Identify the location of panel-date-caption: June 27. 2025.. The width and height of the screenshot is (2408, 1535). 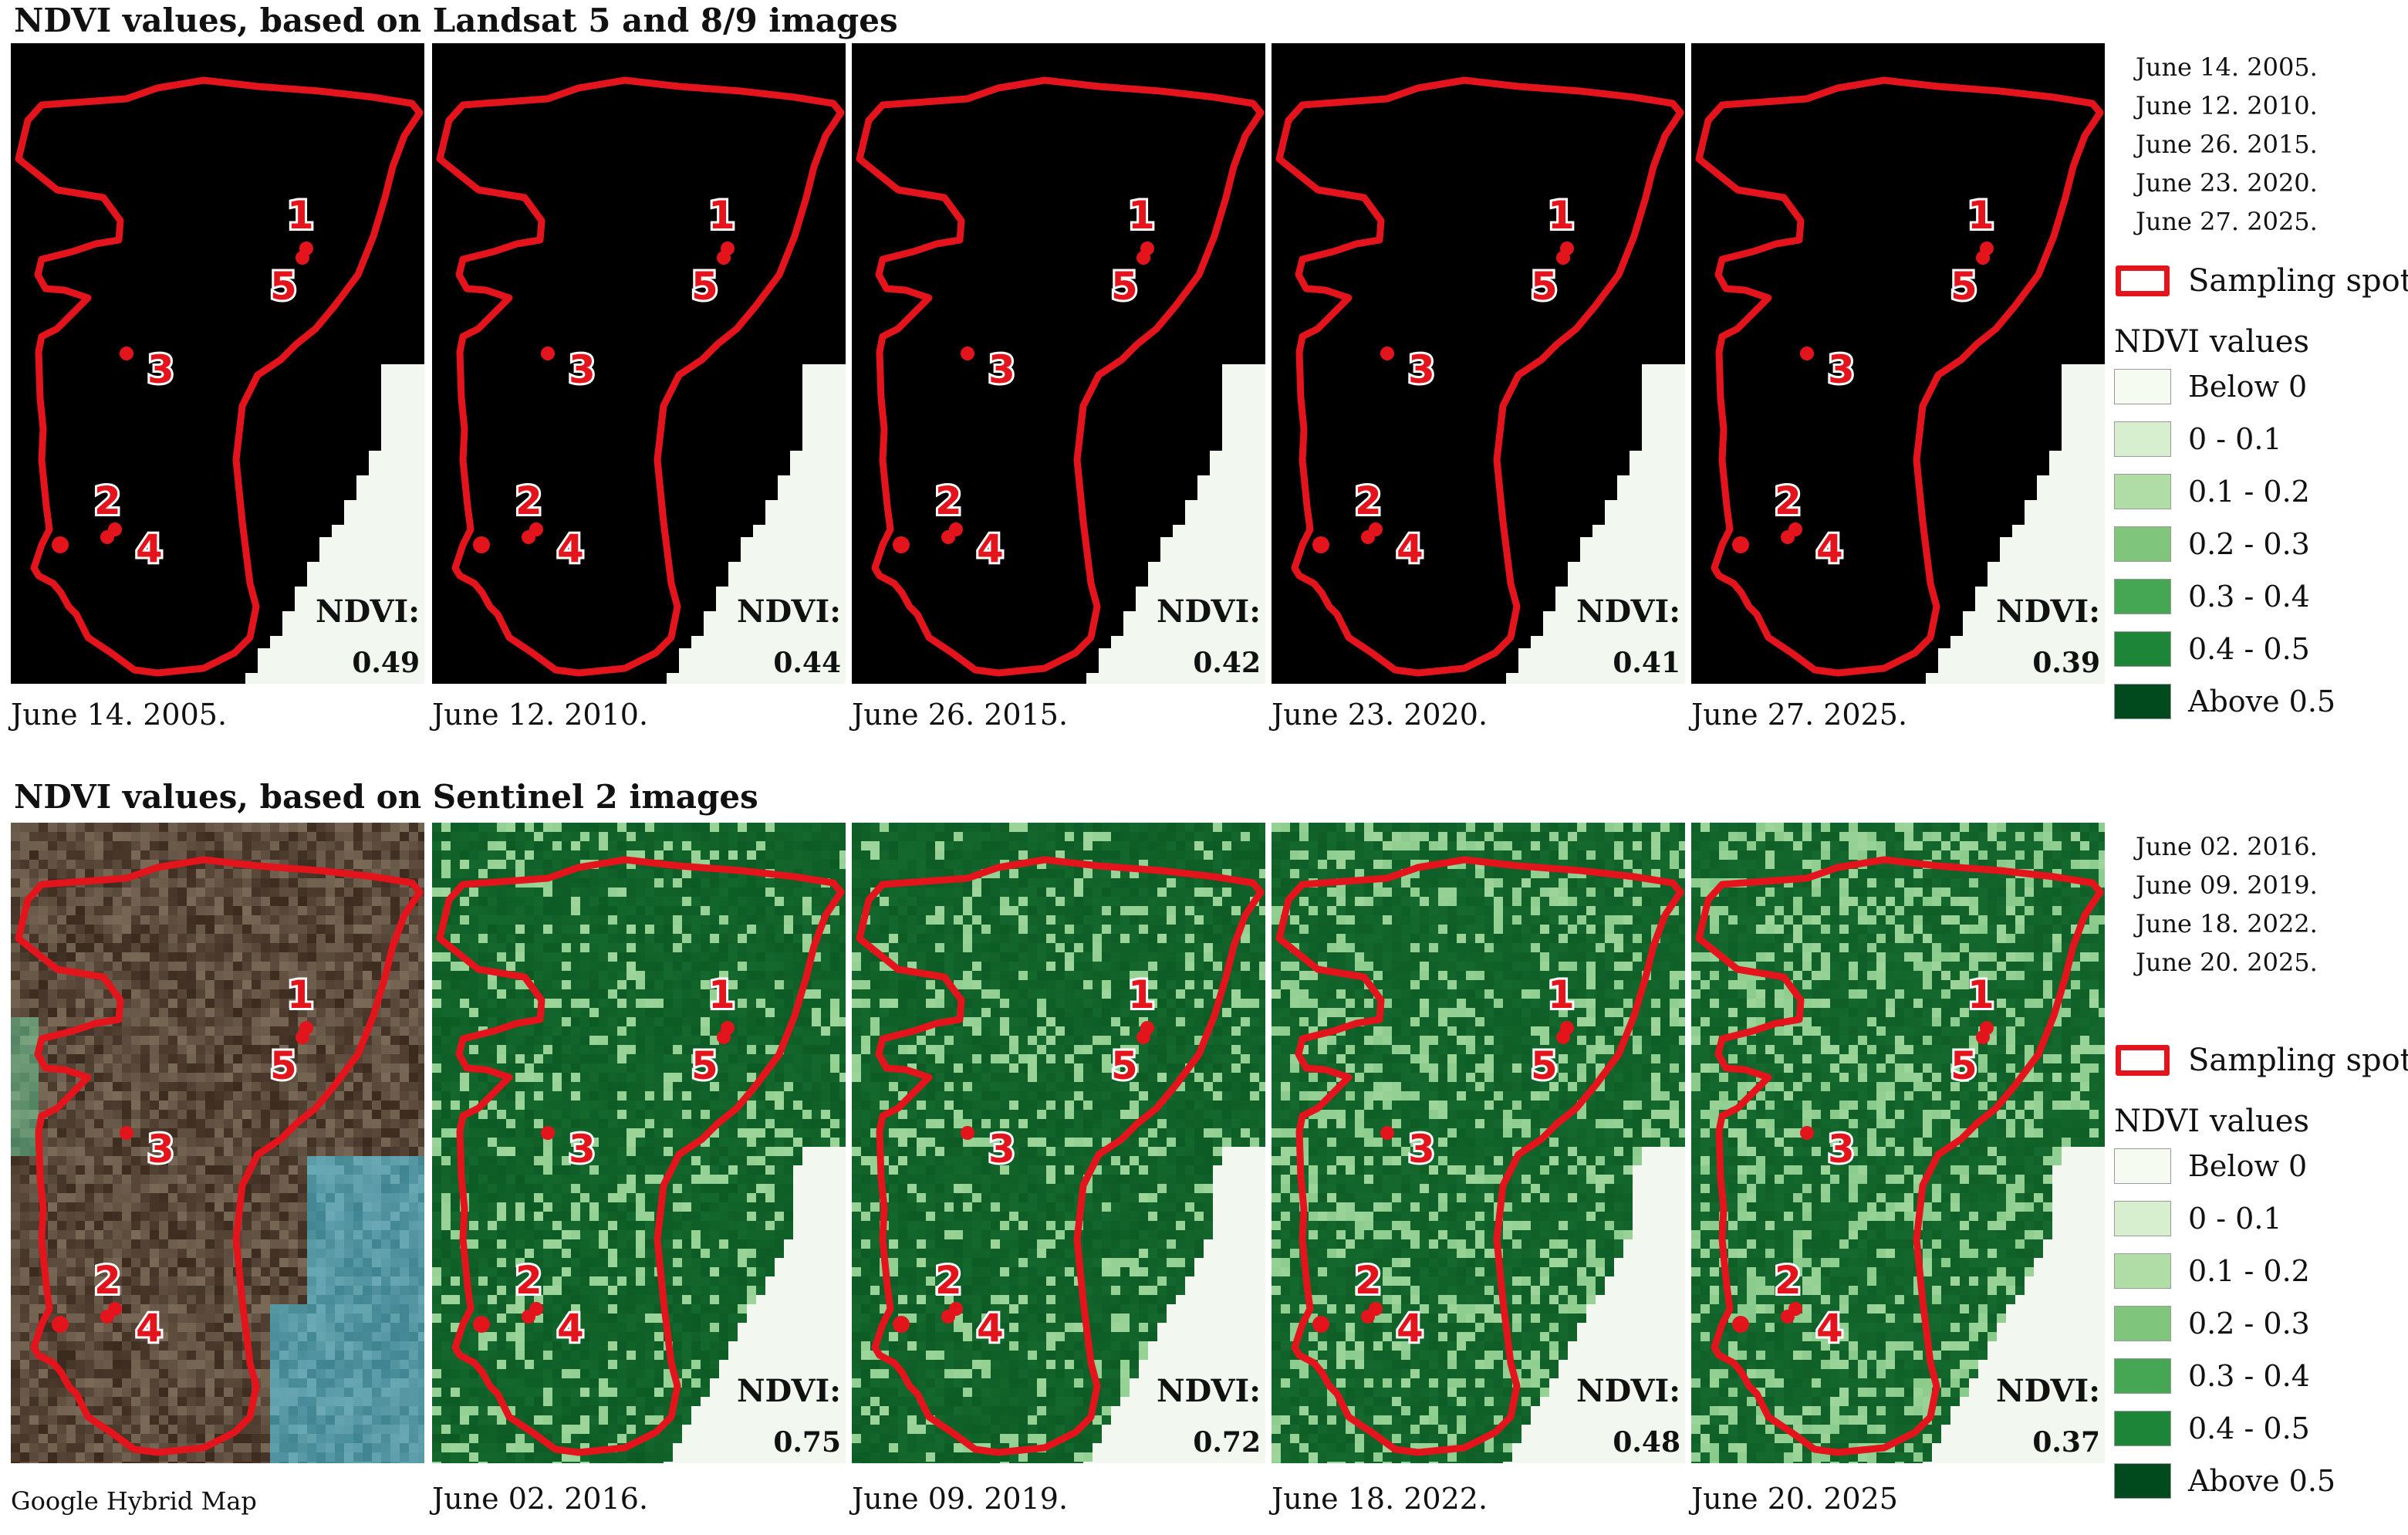
(1799, 715).